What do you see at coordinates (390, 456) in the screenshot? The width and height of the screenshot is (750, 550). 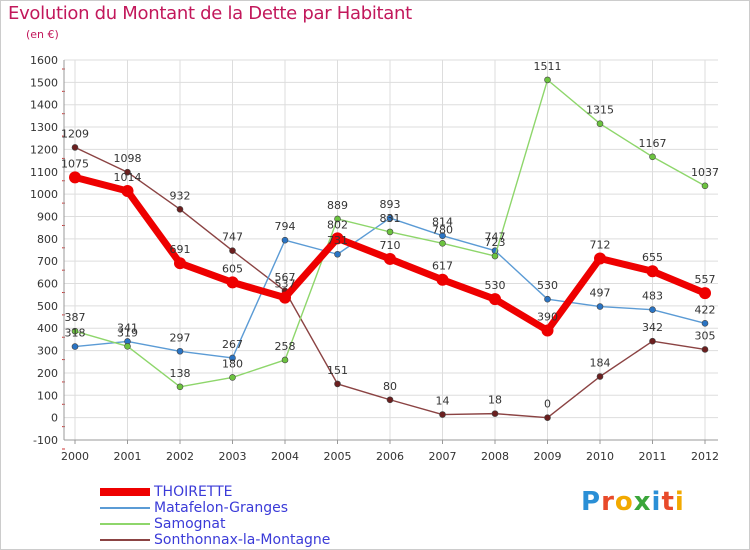 I see `x-tick-label: 2006` at bounding box center [390, 456].